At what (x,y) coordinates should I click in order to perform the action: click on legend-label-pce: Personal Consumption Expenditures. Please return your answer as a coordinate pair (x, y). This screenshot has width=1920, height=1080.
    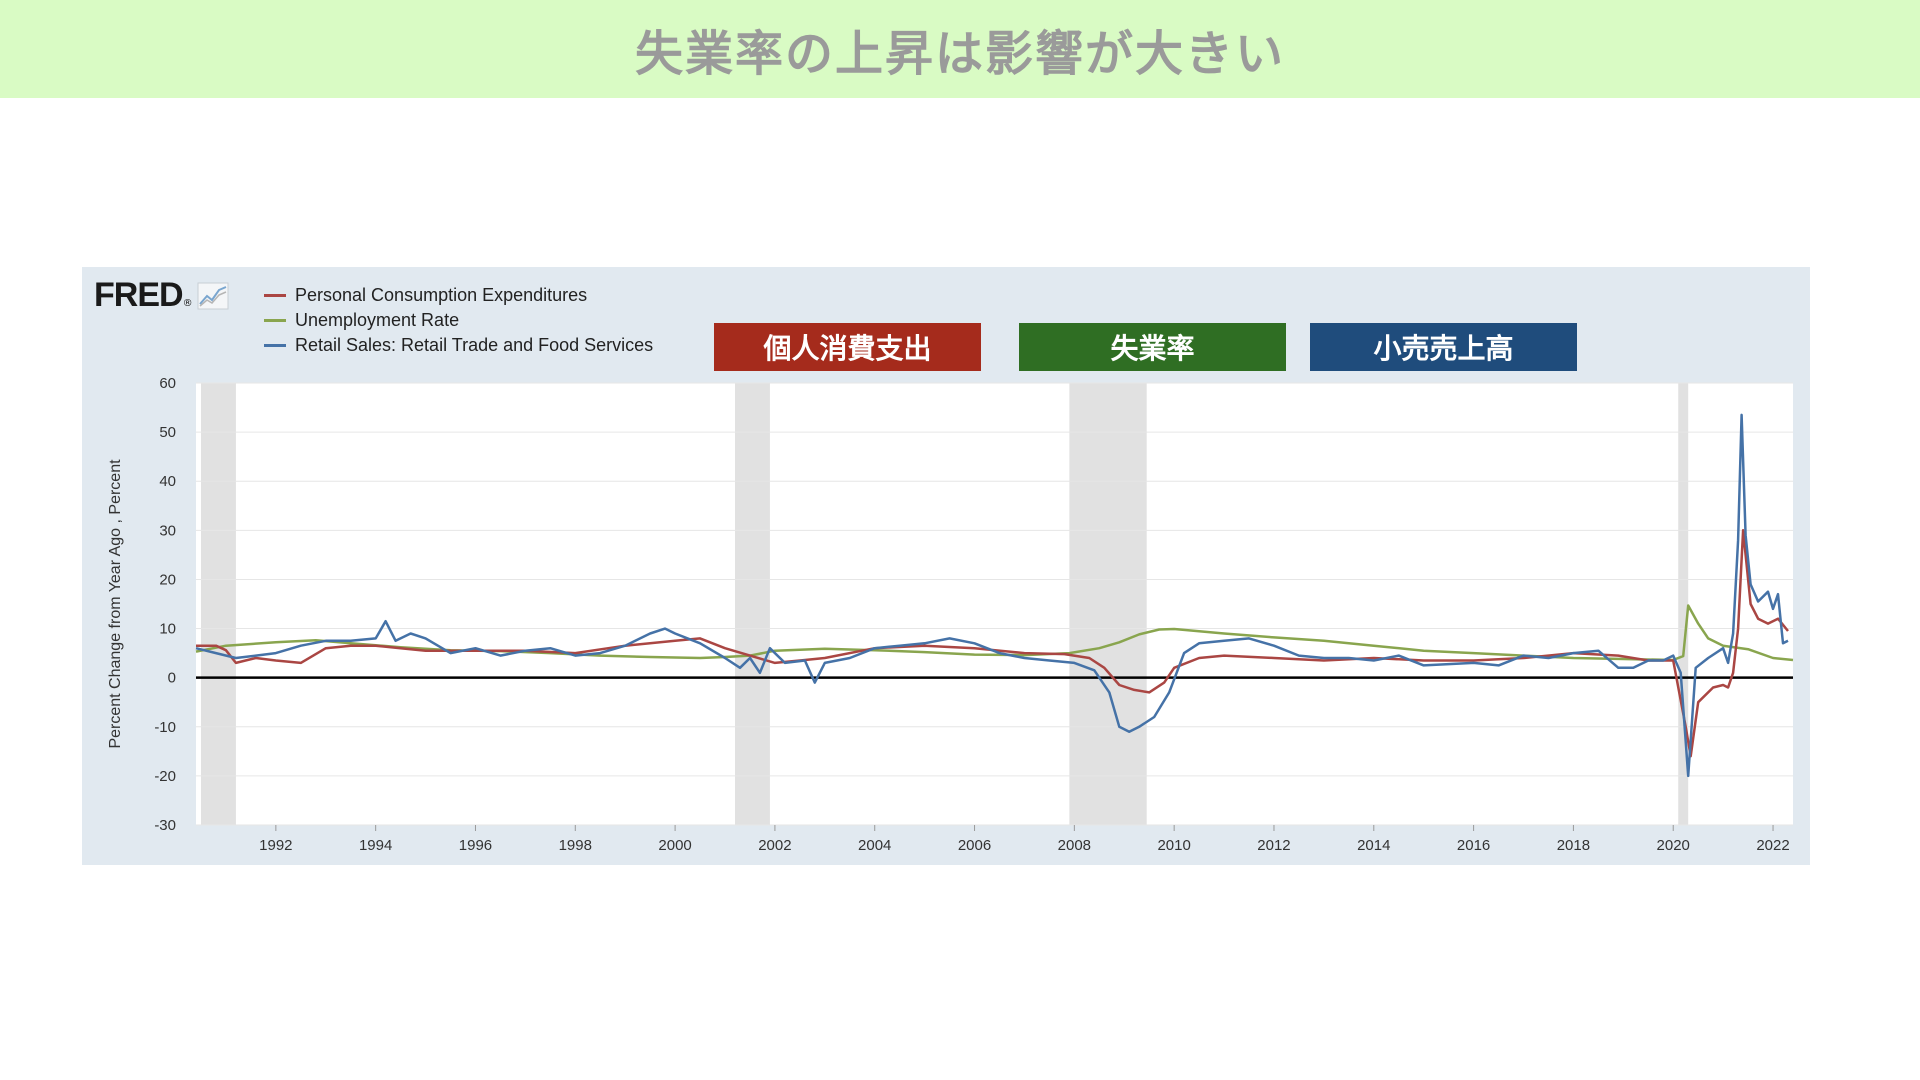
    Looking at the image, I should click on (441, 295).